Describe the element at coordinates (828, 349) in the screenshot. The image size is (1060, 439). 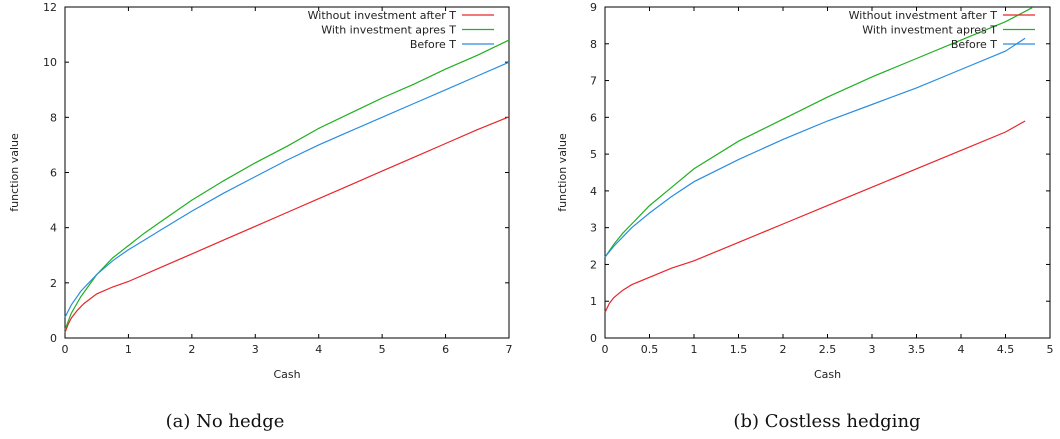
I see `x-tick-label: 2.5` at that location.